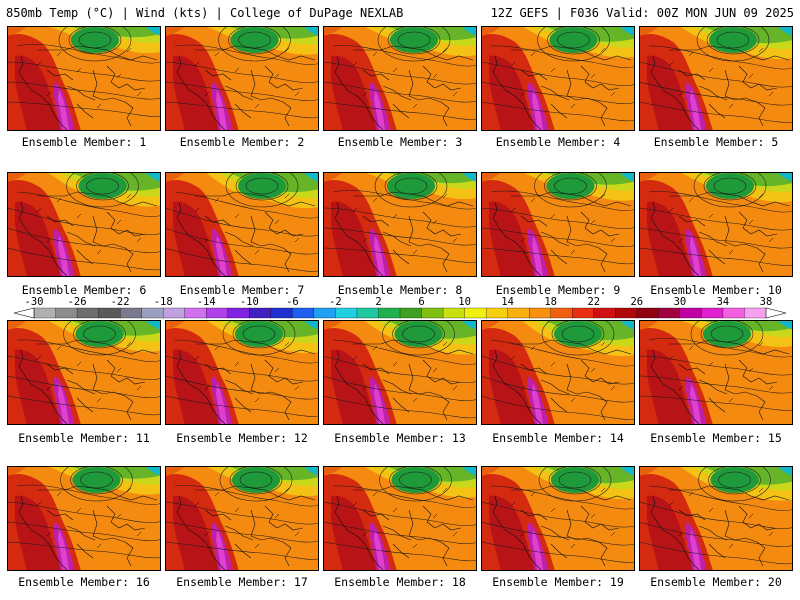 This screenshot has width=800, height=600. I want to click on colorbar-tick-label: -22, so click(120, 302).